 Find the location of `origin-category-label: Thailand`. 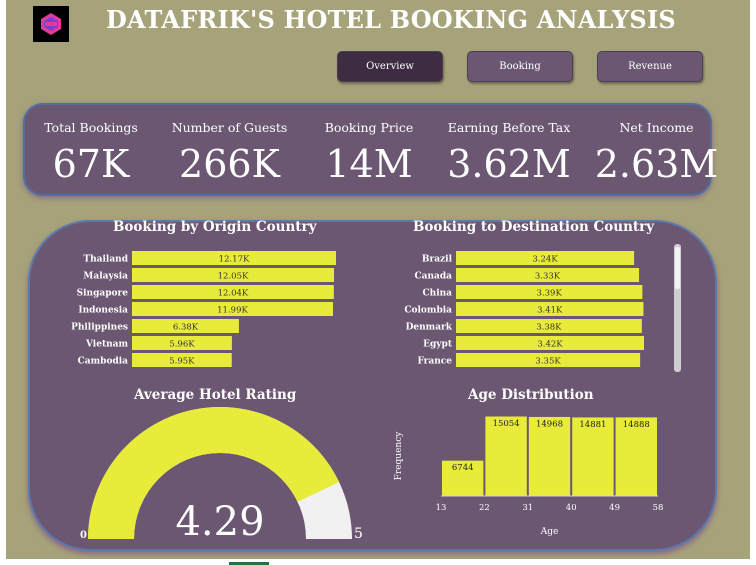

origin-category-label: Thailand is located at coordinates (105, 260).